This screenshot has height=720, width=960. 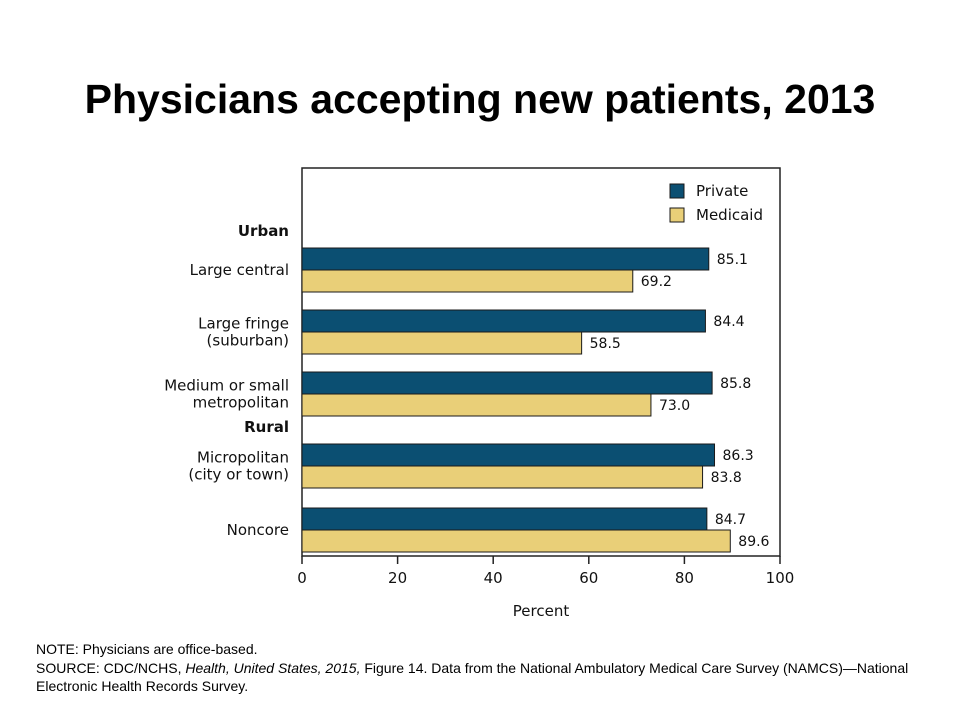 I want to click on data-label: 86.3, so click(x=738, y=456).